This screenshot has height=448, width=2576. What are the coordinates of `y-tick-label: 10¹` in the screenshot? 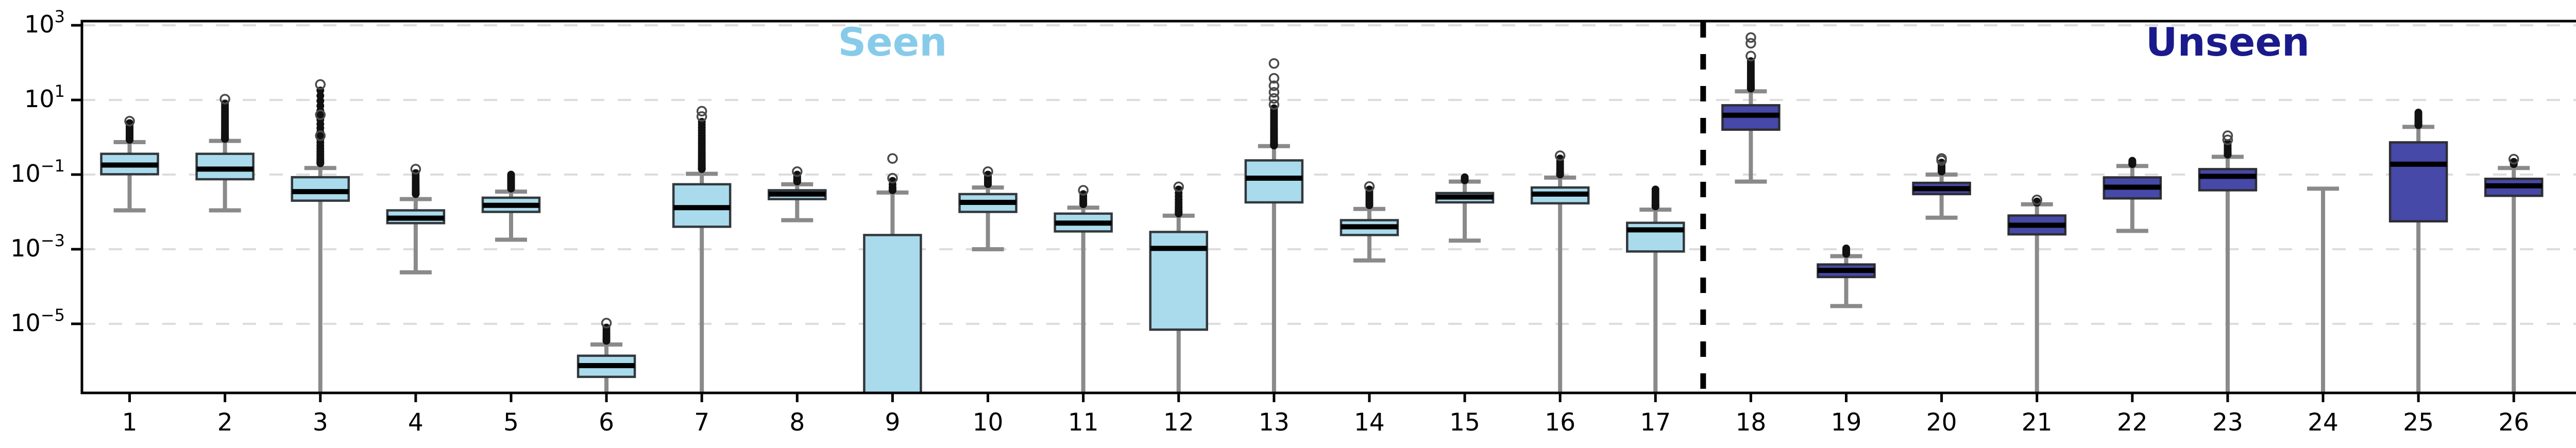 It's located at (44, 97).